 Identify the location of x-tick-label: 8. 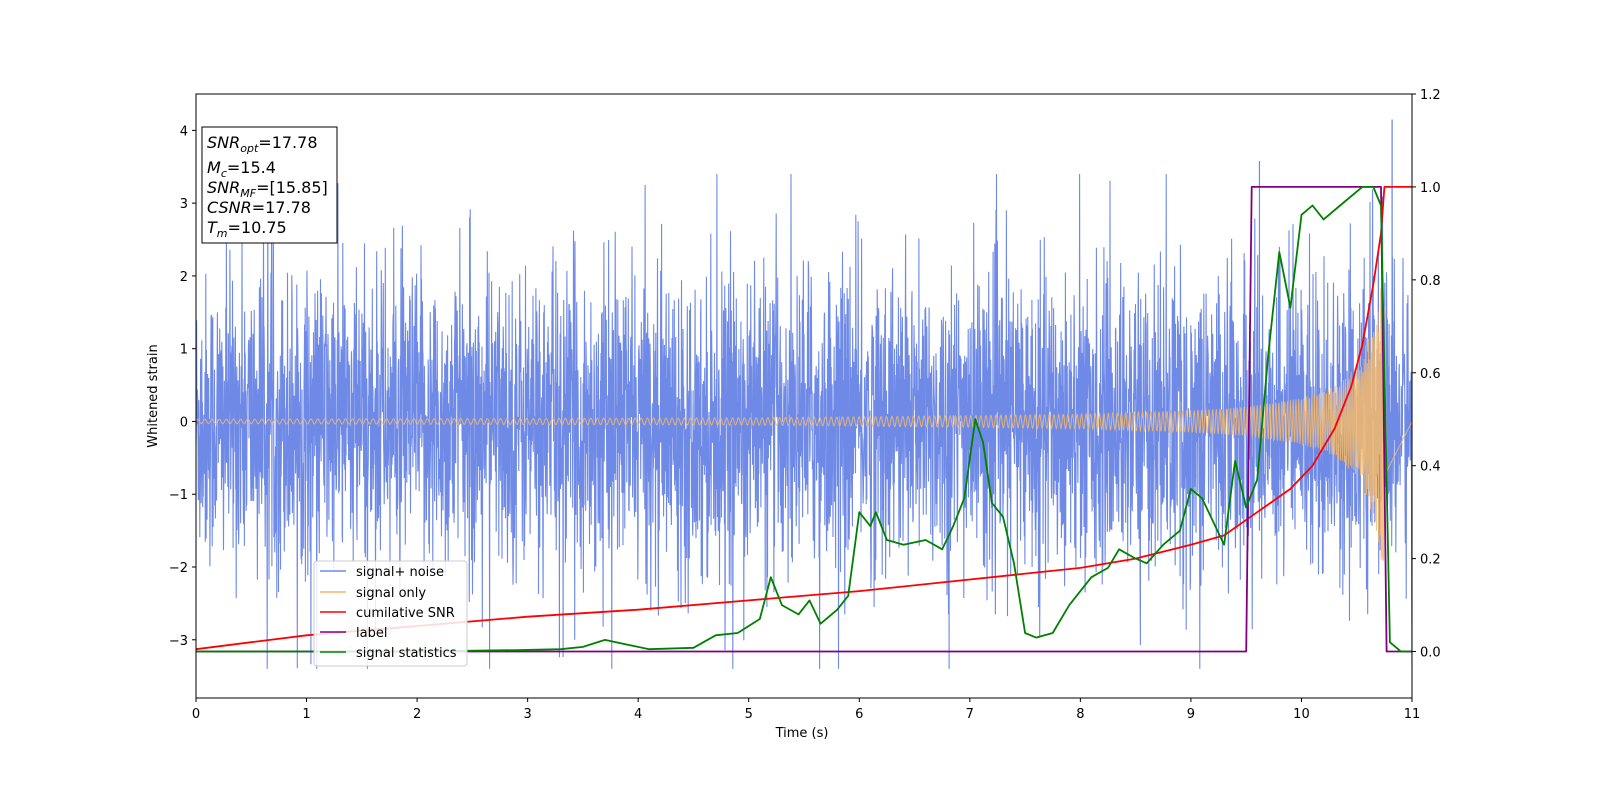
(1080, 714).